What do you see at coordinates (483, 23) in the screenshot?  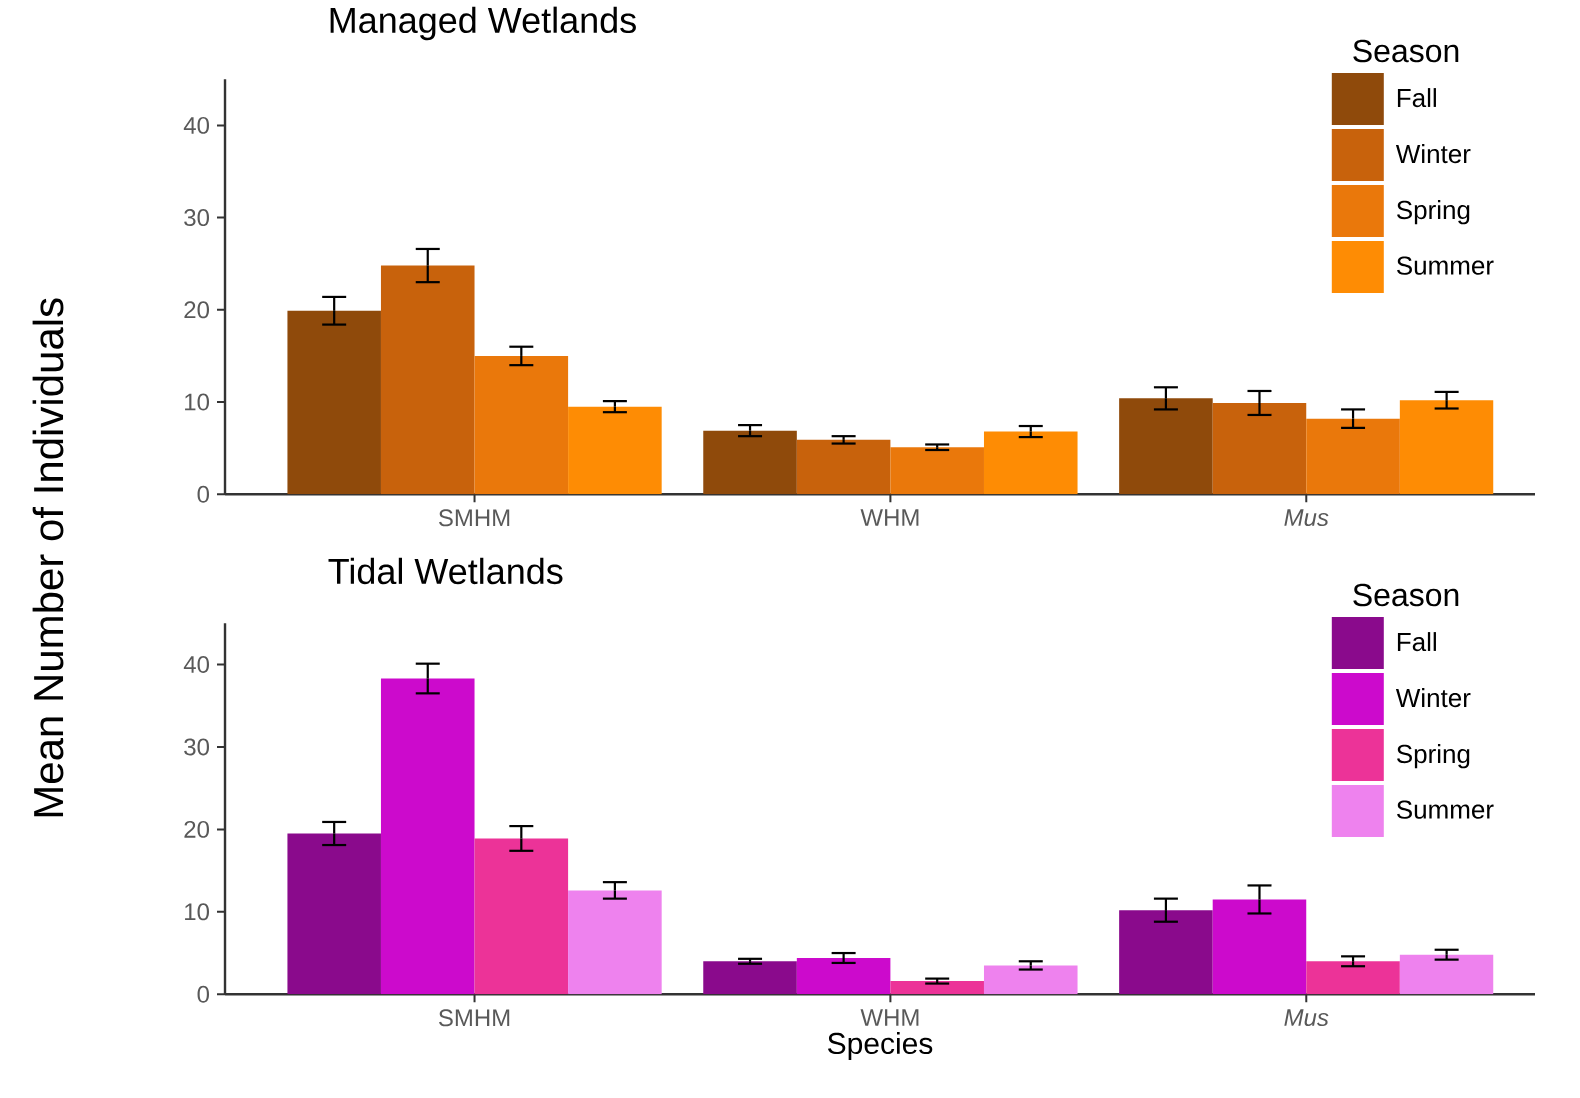 I see `chart-title: Managed Wetlands` at bounding box center [483, 23].